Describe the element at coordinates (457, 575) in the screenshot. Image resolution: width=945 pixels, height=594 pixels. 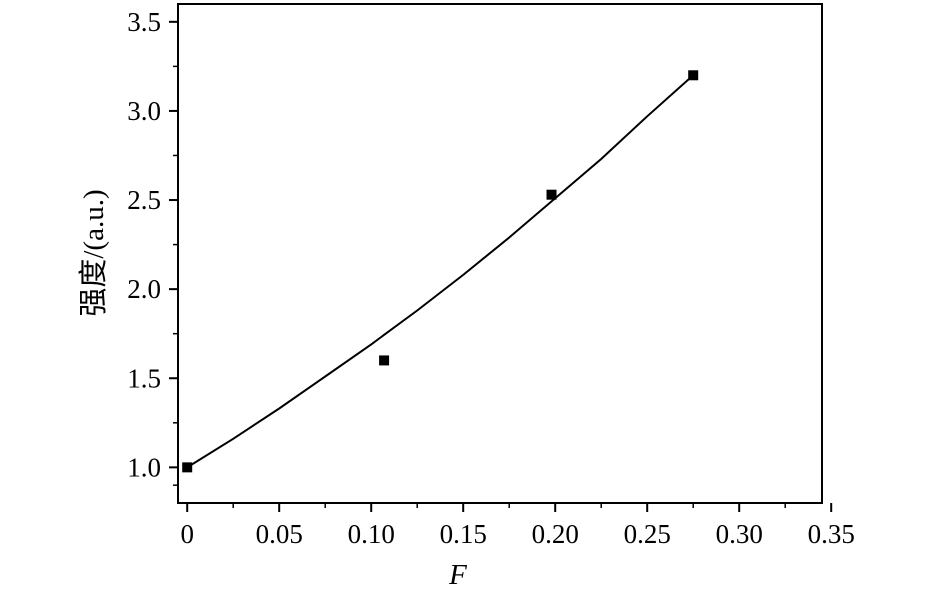
I see `x-axis-title: F` at that location.